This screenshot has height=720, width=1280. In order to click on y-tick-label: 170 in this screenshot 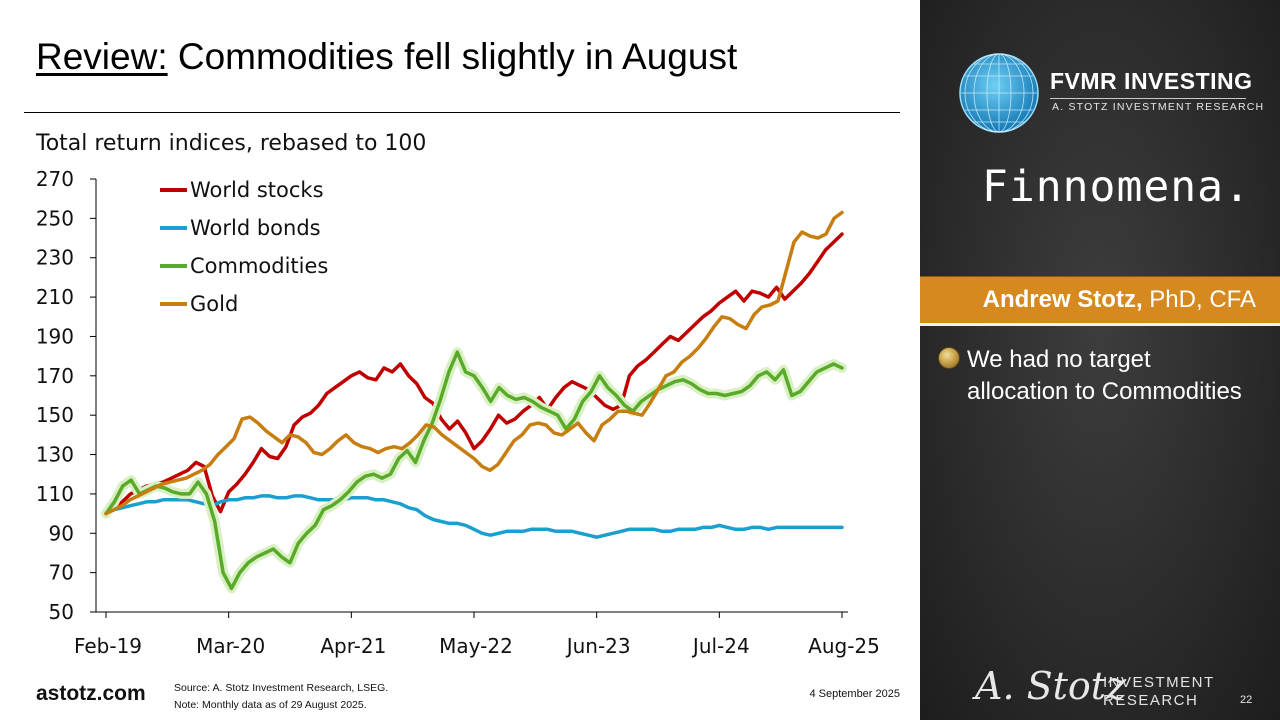, I will do `click(55, 376)`.